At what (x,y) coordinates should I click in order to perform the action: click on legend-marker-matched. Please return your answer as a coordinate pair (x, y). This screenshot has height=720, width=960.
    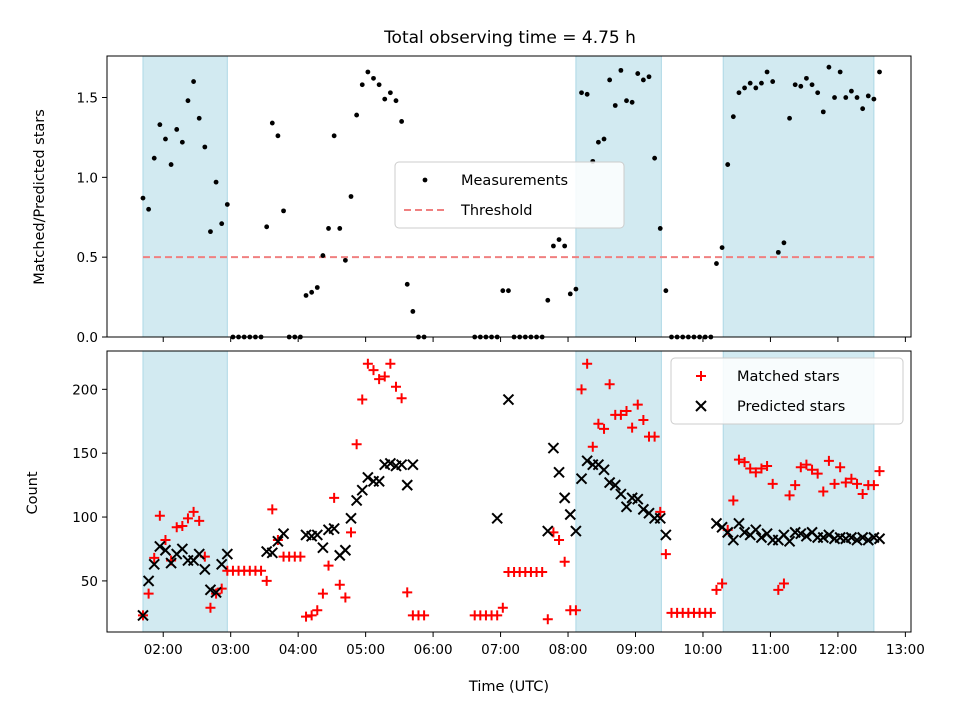
    Looking at the image, I should click on (701, 376).